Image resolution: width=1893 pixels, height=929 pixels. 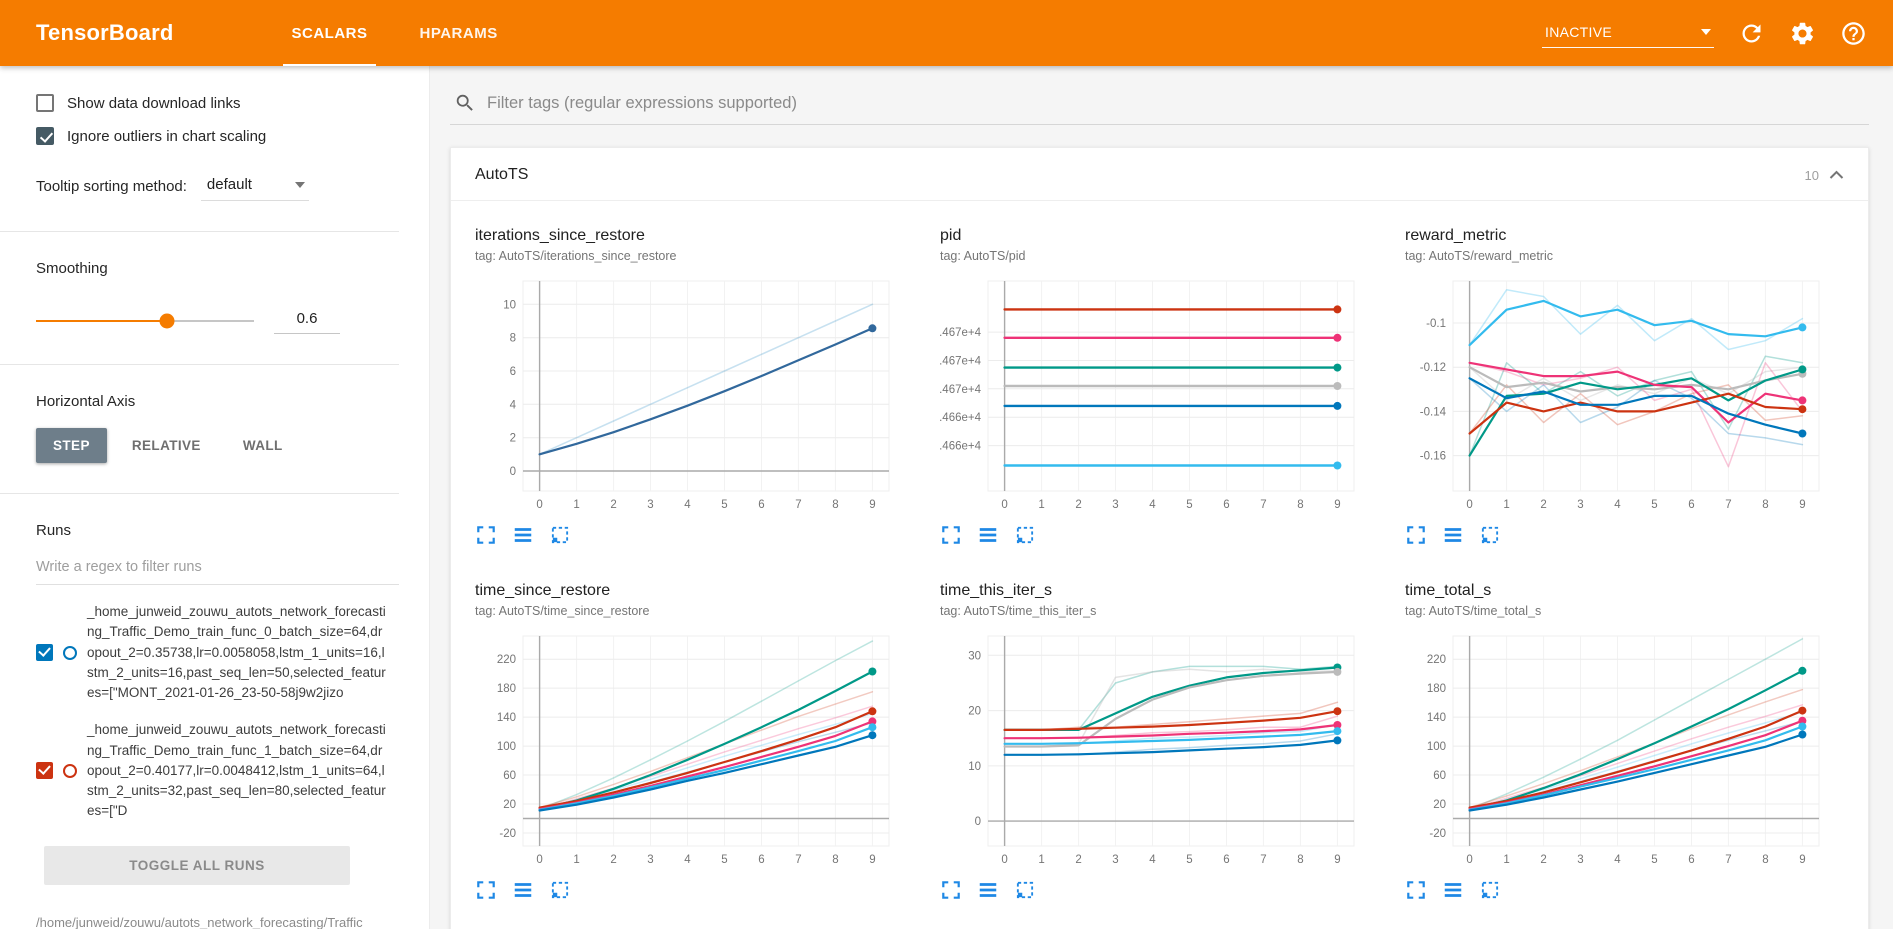 I want to click on refresh-icon, so click(x=1751, y=33).